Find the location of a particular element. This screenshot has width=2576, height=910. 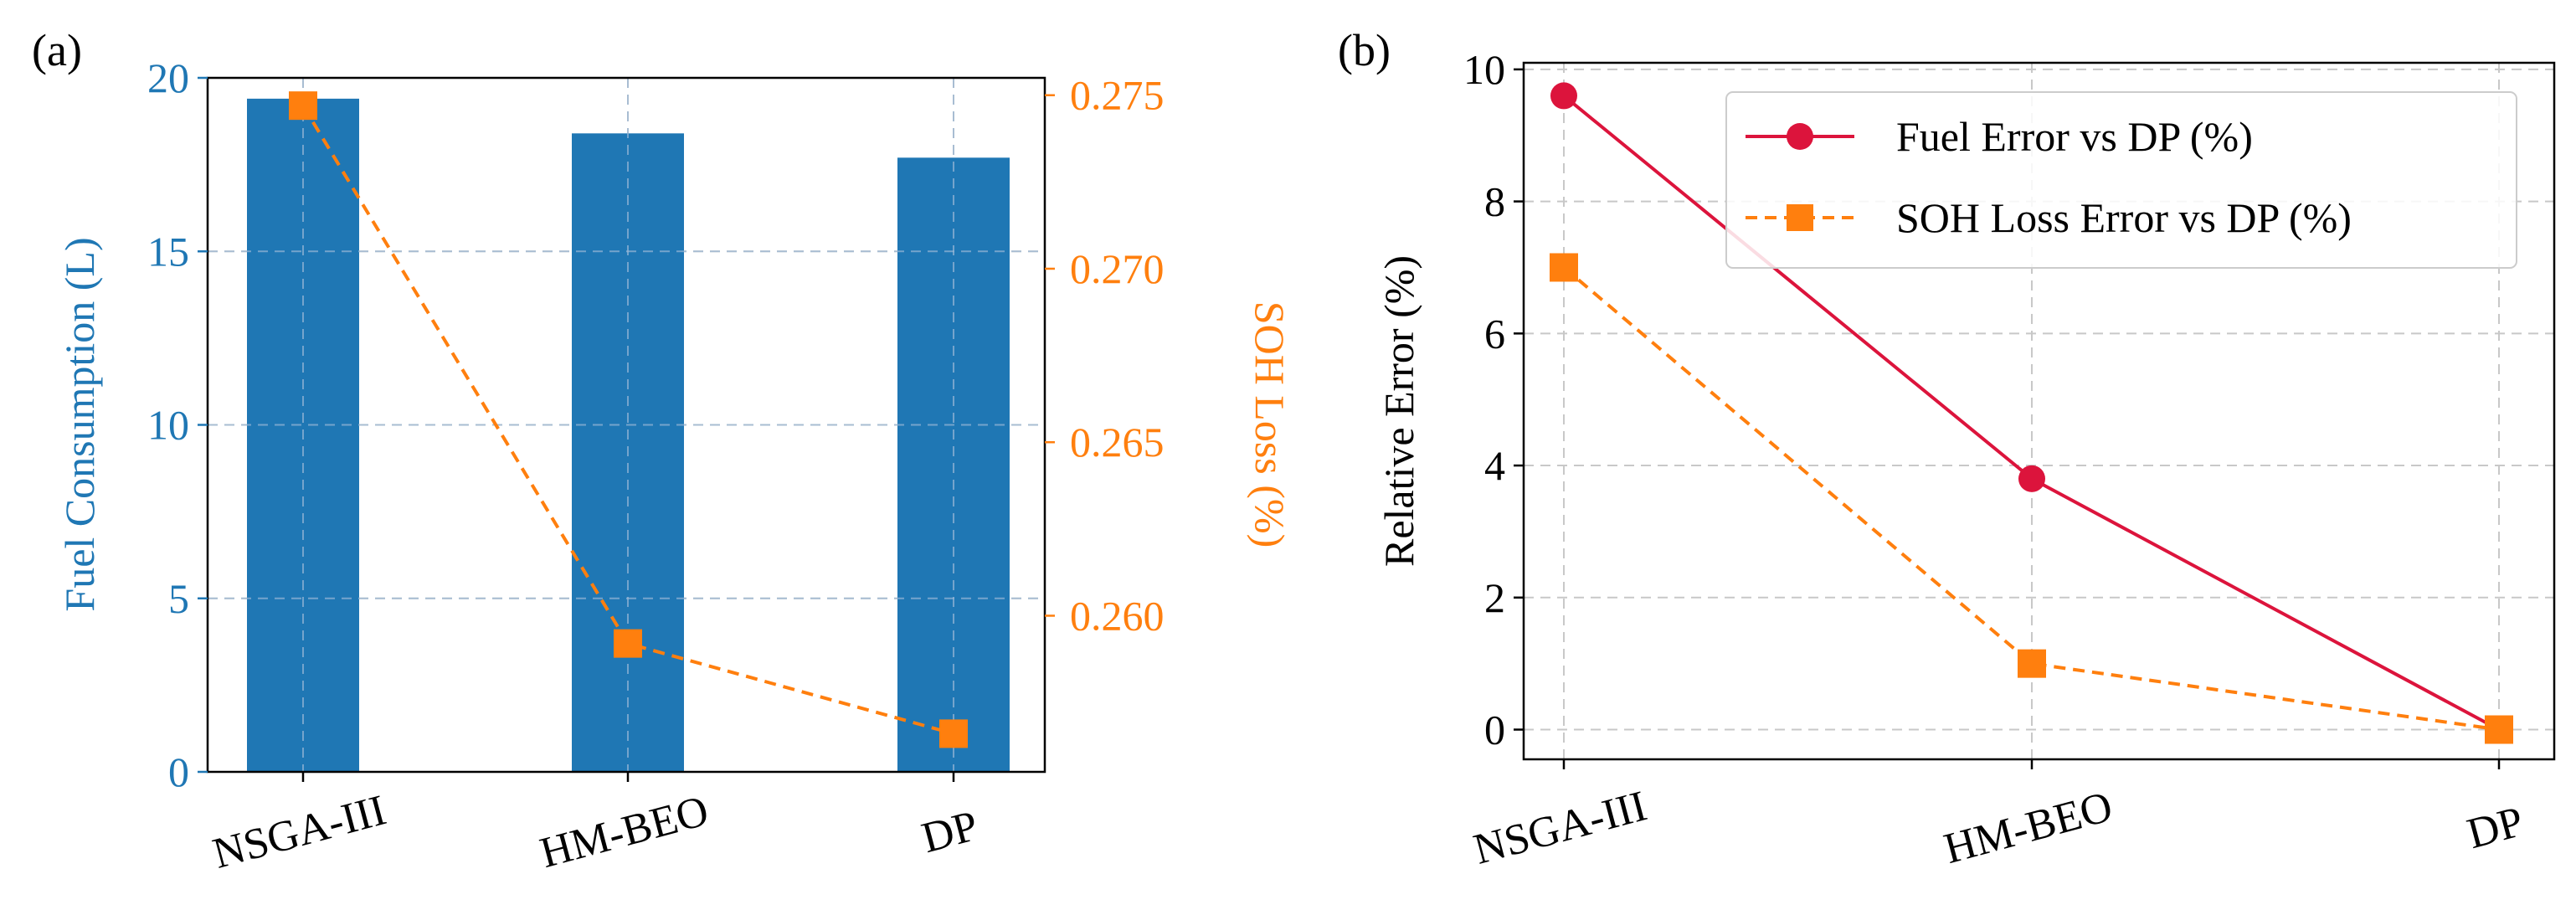

panel-a-y-ticks: 0 5 10 15 20 is located at coordinates (178, 424).